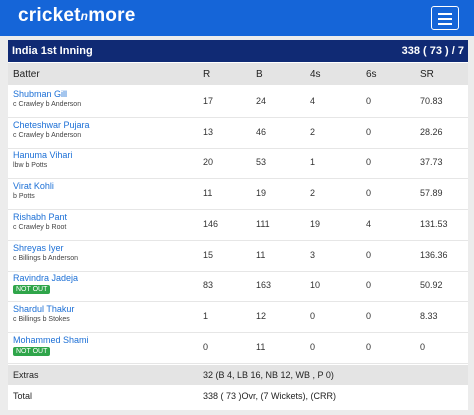 The width and height of the screenshot is (474, 415). I want to click on batter-name-link: Shreyas Iyer, so click(38, 247).